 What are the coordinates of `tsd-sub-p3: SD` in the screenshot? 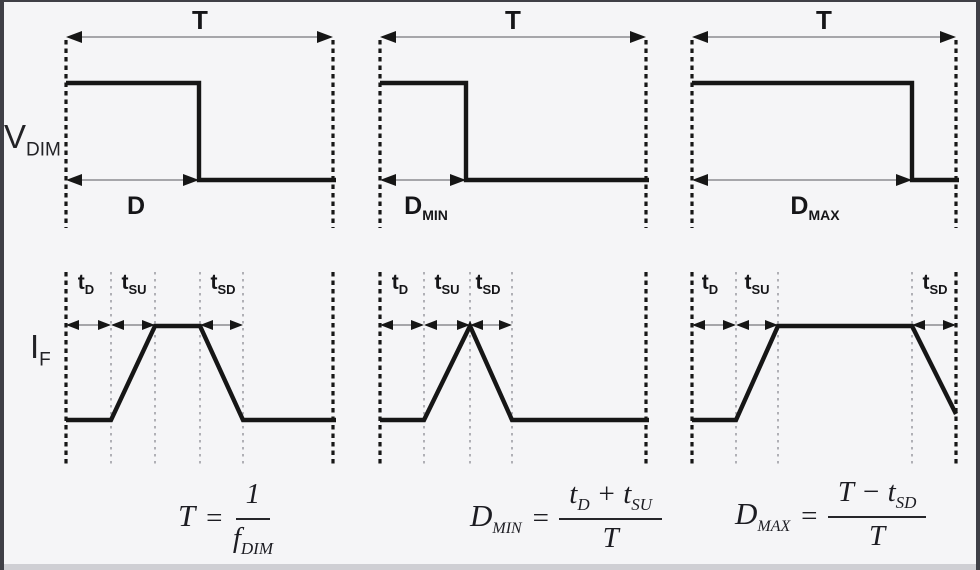 It's located at (938, 290).